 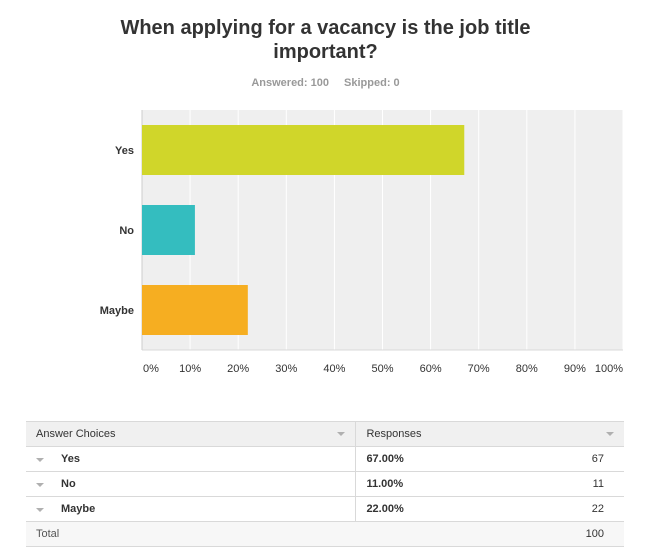 What do you see at coordinates (286, 369) in the screenshot?
I see `x-tick-label: 30%` at bounding box center [286, 369].